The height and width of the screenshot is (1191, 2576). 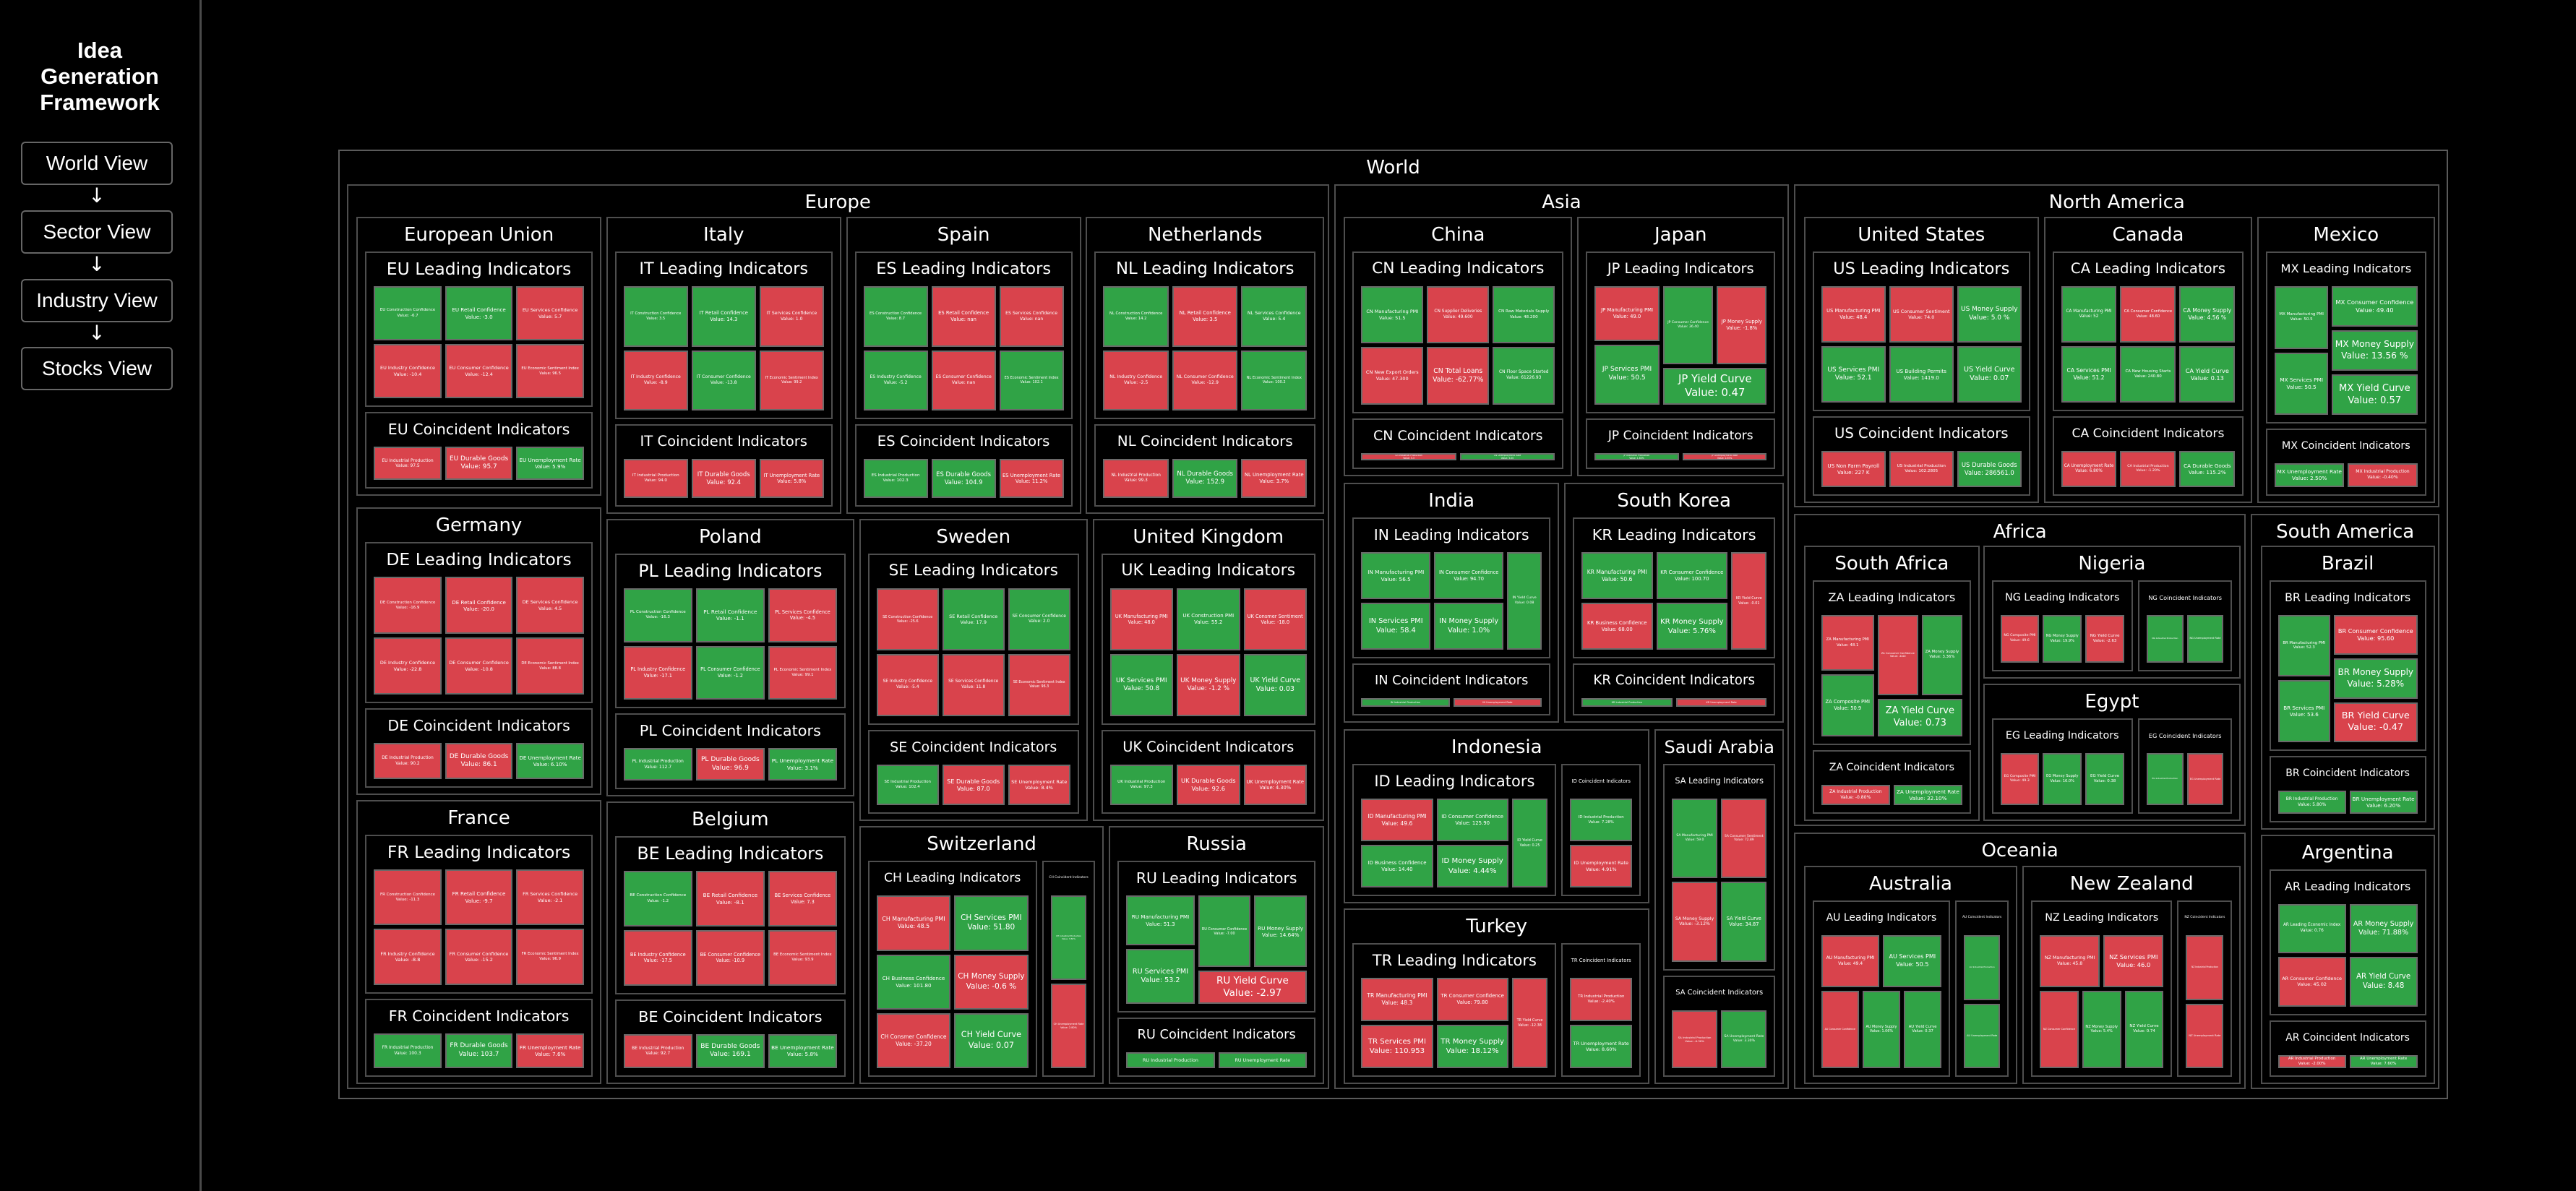 What do you see at coordinates (2302, 317) in the screenshot?
I see `indicator-tile-mx-manufacturing-pmi: MX Manufacturing PMI Value: 50.5` at bounding box center [2302, 317].